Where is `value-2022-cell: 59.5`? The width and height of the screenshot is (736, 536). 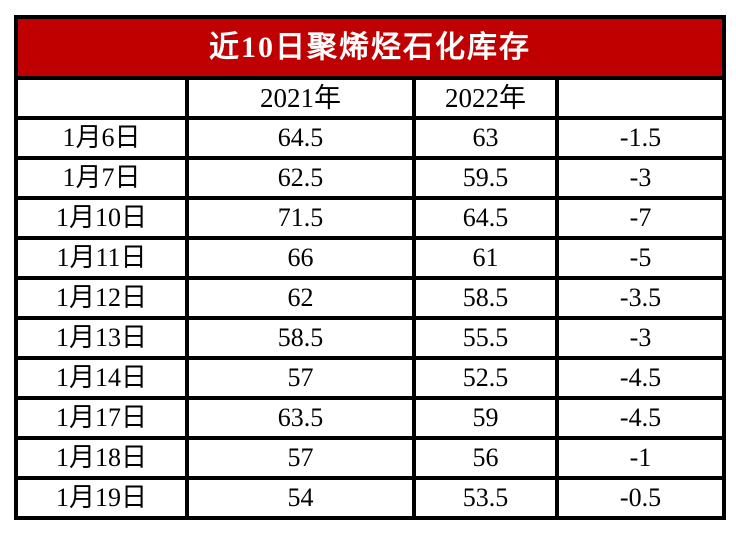 value-2022-cell: 59.5 is located at coordinates (485, 178).